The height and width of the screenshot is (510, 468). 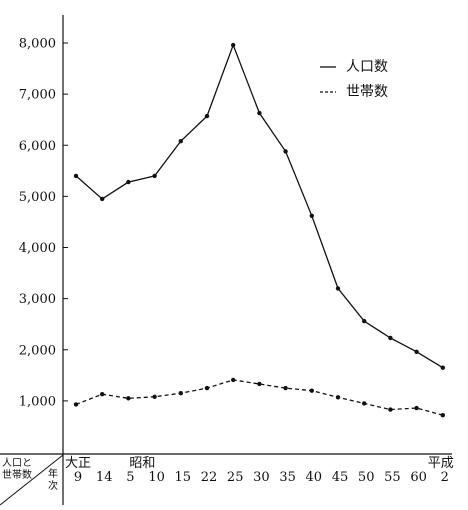 What do you see at coordinates (156, 477) in the screenshot?
I see `x-tick-label: 10` at bounding box center [156, 477].